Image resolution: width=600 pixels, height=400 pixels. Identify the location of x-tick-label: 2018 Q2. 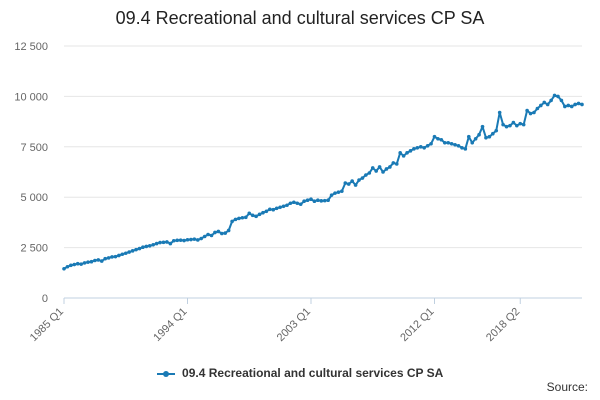
(503, 325).